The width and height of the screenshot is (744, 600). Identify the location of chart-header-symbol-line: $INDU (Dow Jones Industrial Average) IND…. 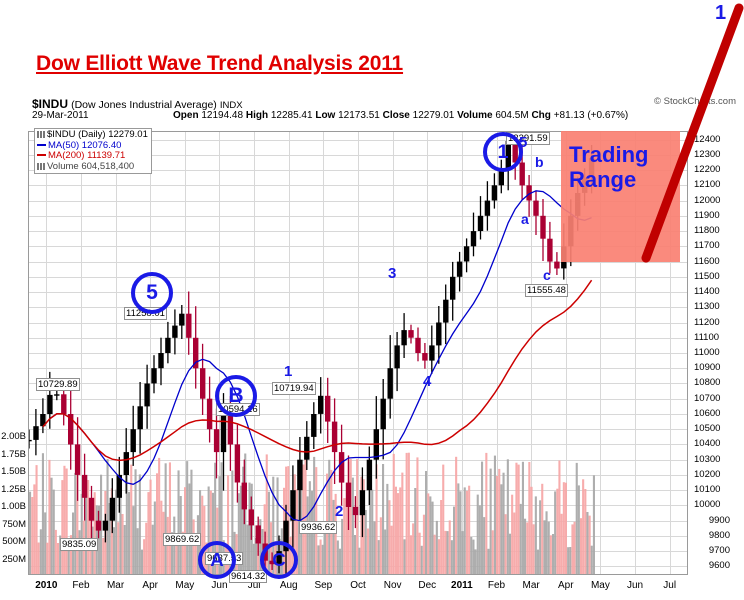
(137, 104).